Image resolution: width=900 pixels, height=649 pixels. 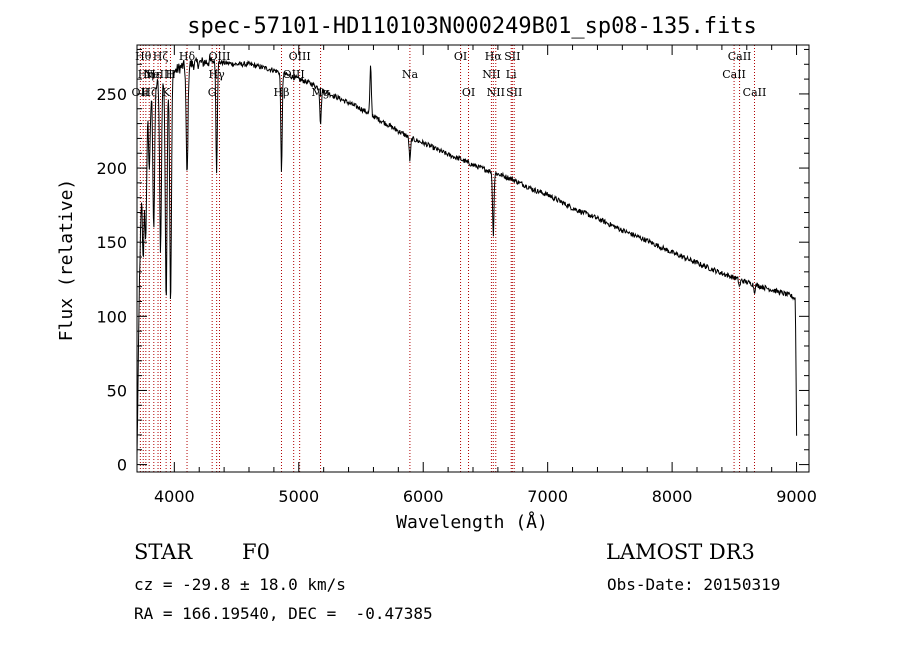 I want to click on x-axis-label: Wavelength (Å), so click(x=472, y=522).